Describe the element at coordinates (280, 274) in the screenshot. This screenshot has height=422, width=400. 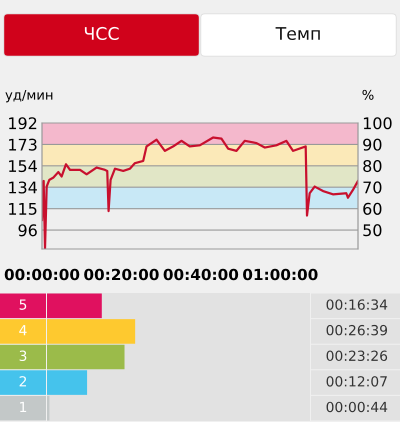
I see `x-tick-label: 01:00:00` at that location.